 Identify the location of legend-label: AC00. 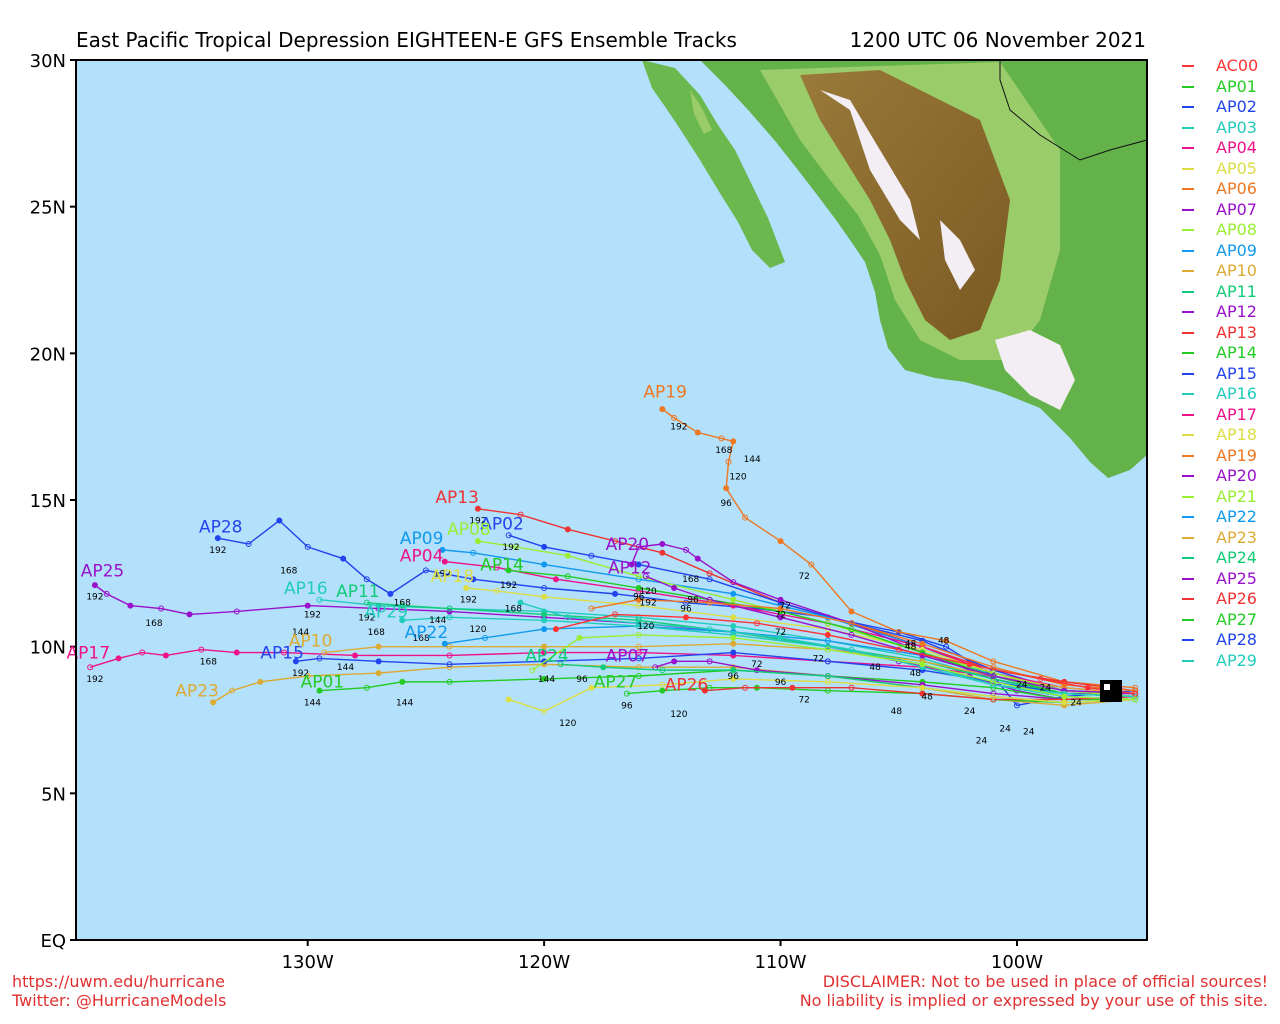
(1237, 65).